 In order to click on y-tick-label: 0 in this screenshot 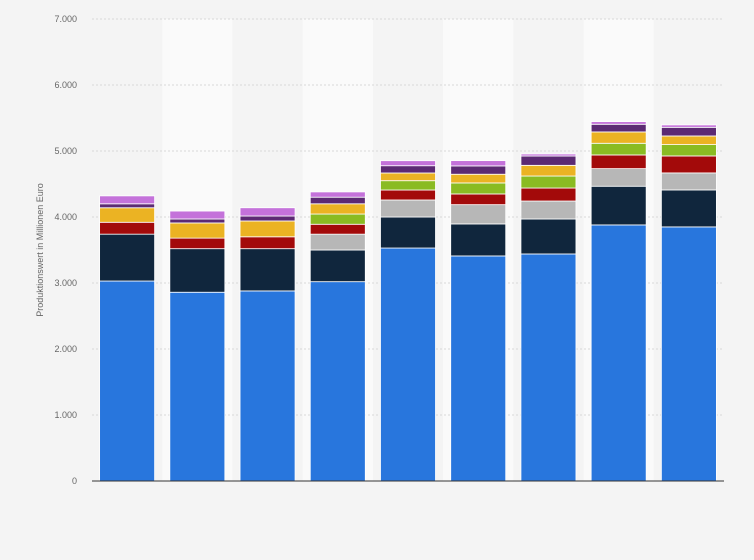, I will do `click(74, 481)`.